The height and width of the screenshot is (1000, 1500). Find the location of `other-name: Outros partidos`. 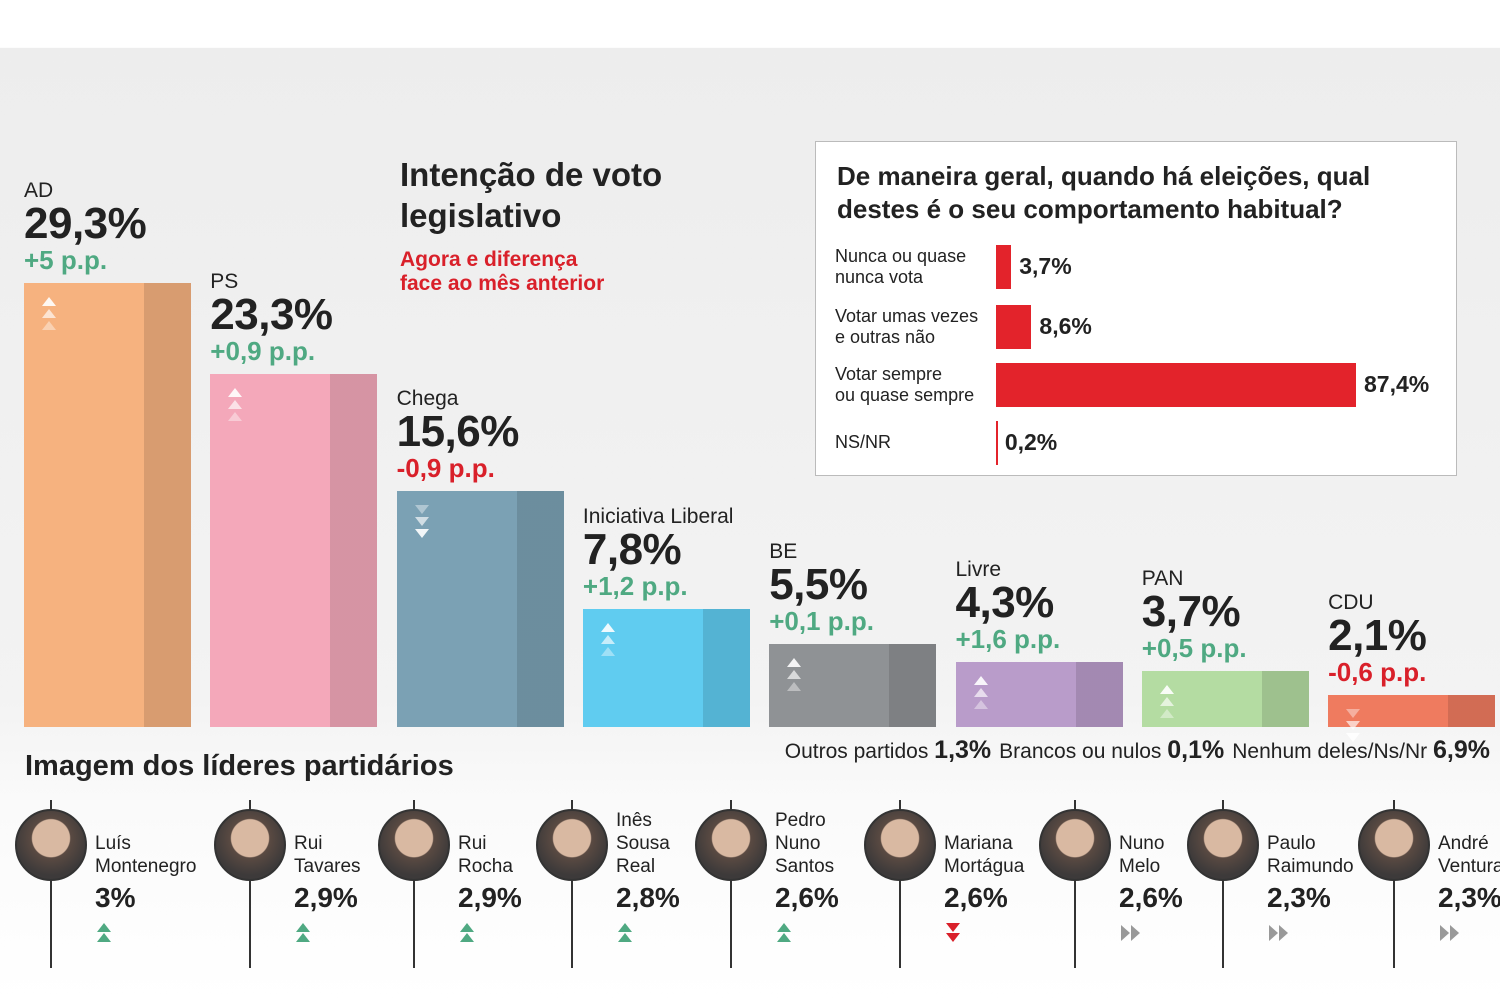

other-name: Outros partidos is located at coordinates (856, 751).